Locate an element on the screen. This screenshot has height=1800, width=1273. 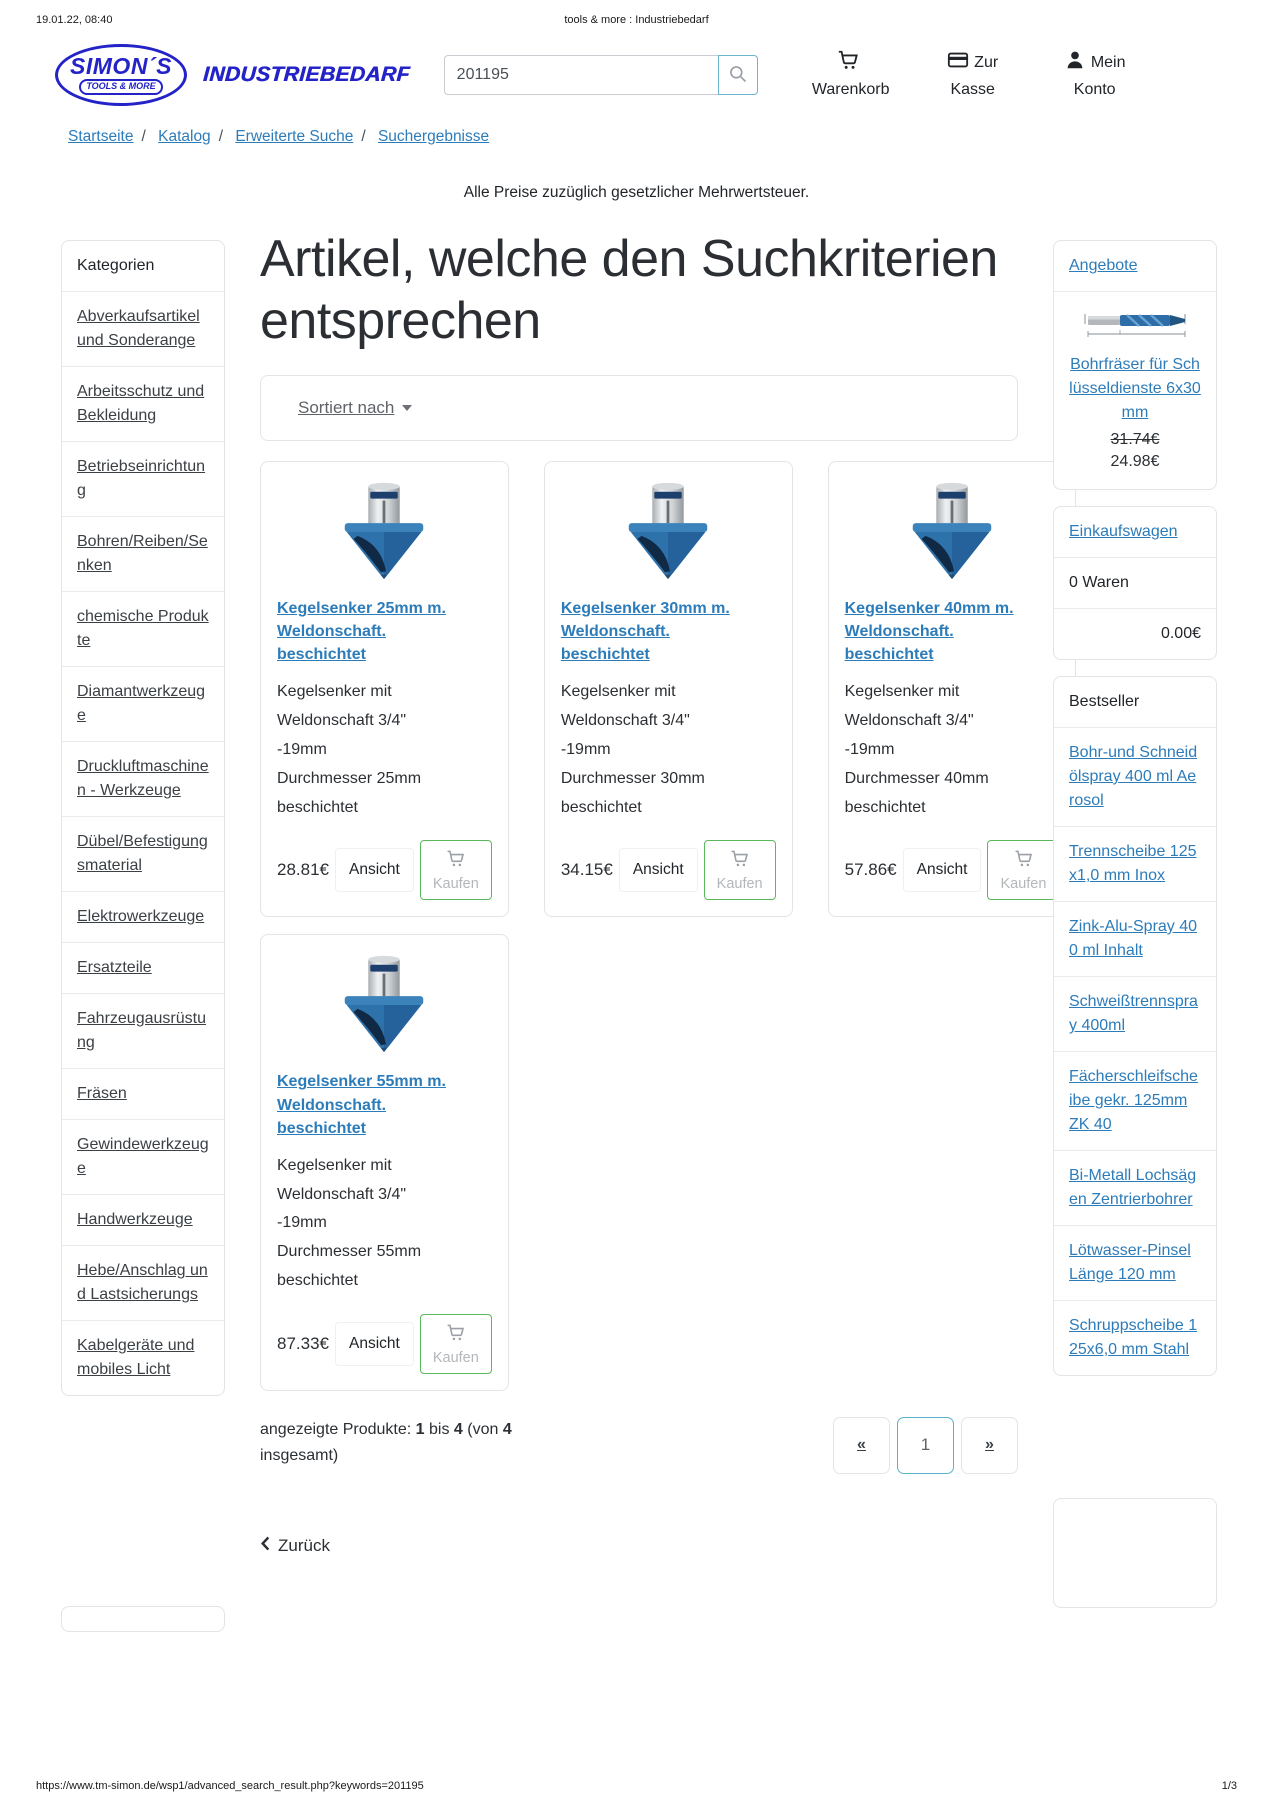
bestseller-link: Bi-Metall Lochsägen Zentrierbohrer is located at coordinates (1133, 1187).